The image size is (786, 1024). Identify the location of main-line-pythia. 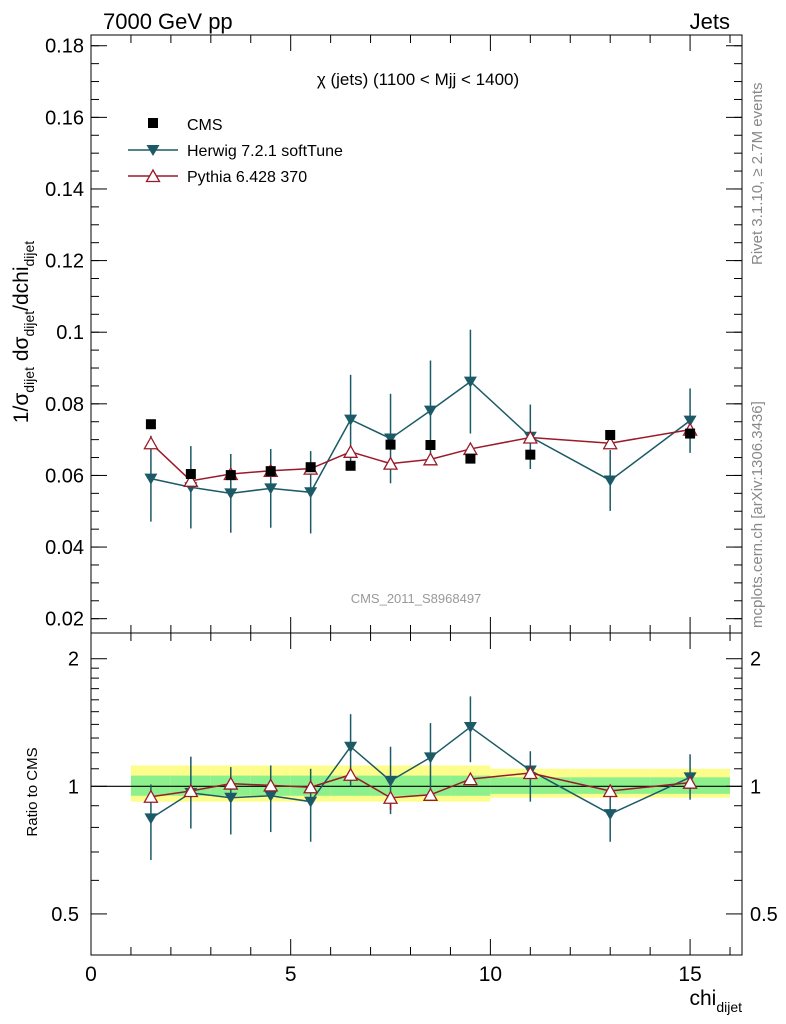
(420, 455).